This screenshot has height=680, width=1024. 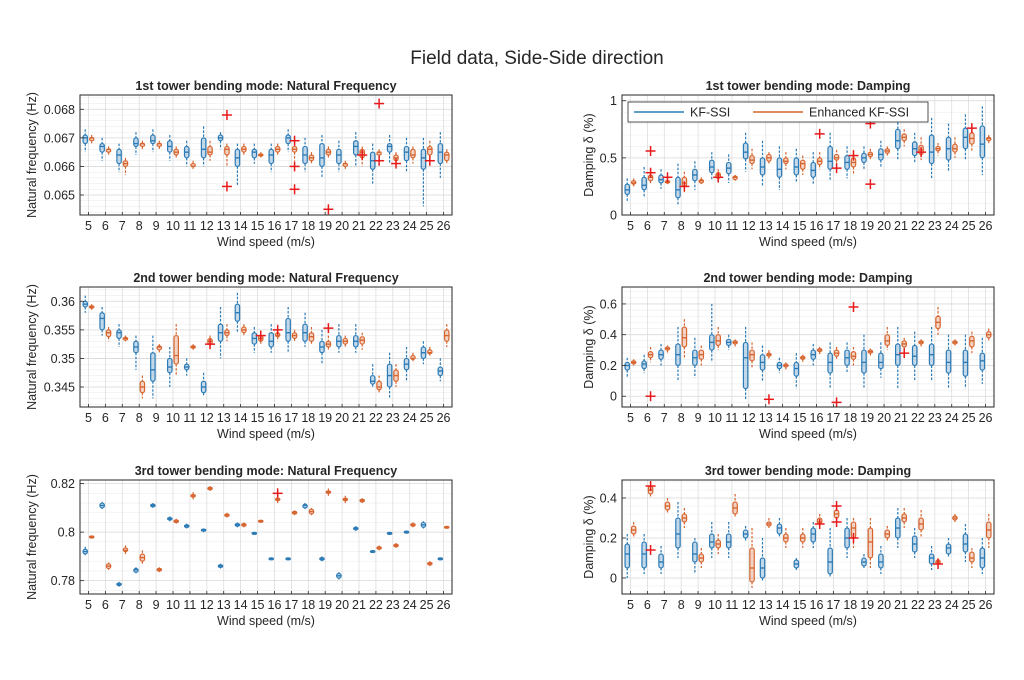 I want to click on x-tick-label: 21, so click(x=359, y=226).